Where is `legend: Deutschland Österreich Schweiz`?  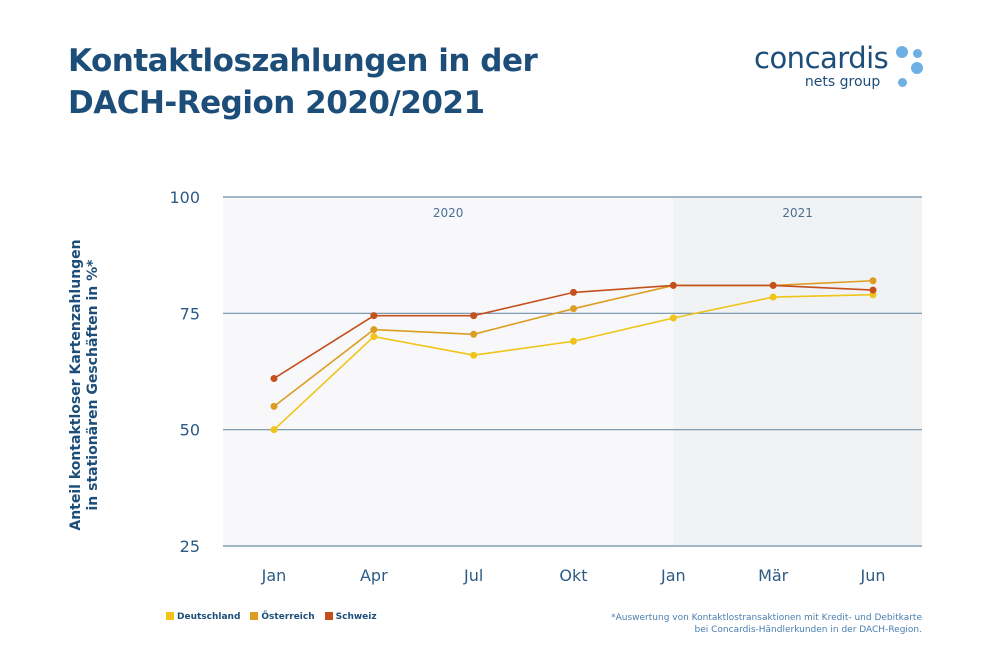
legend: Deutschland Österreich Schweiz is located at coordinates (271, 617).